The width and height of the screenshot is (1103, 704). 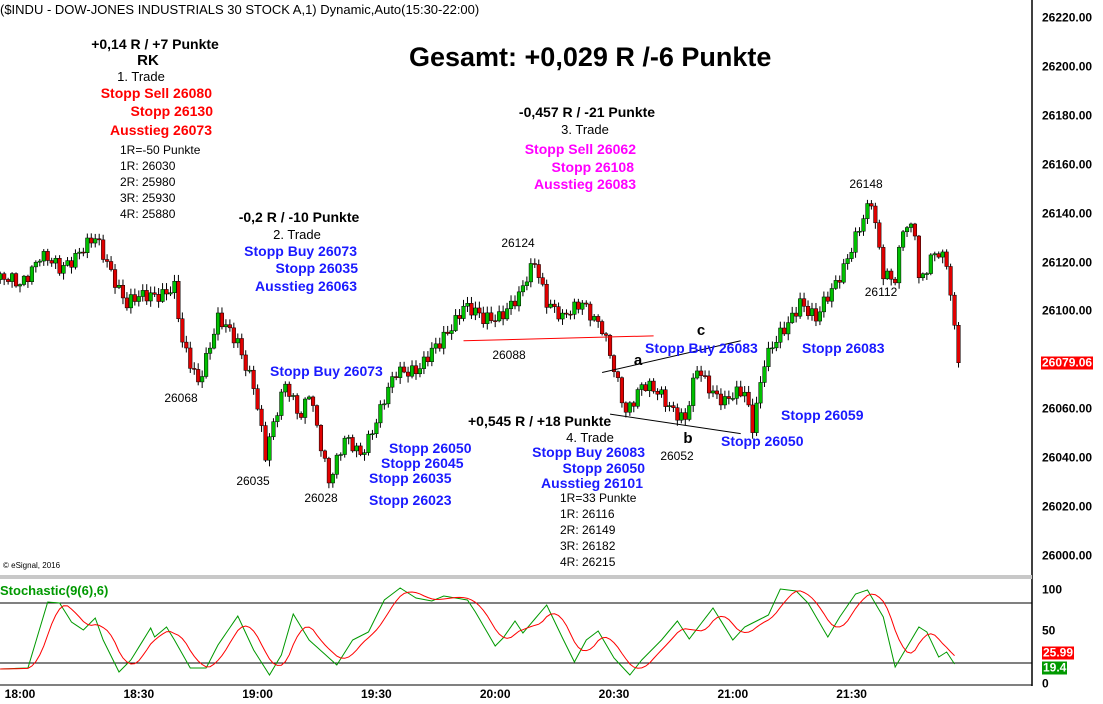 I want to click on trade1-r-def: 1R=-50 Punkte, so click(x=160, y=150).